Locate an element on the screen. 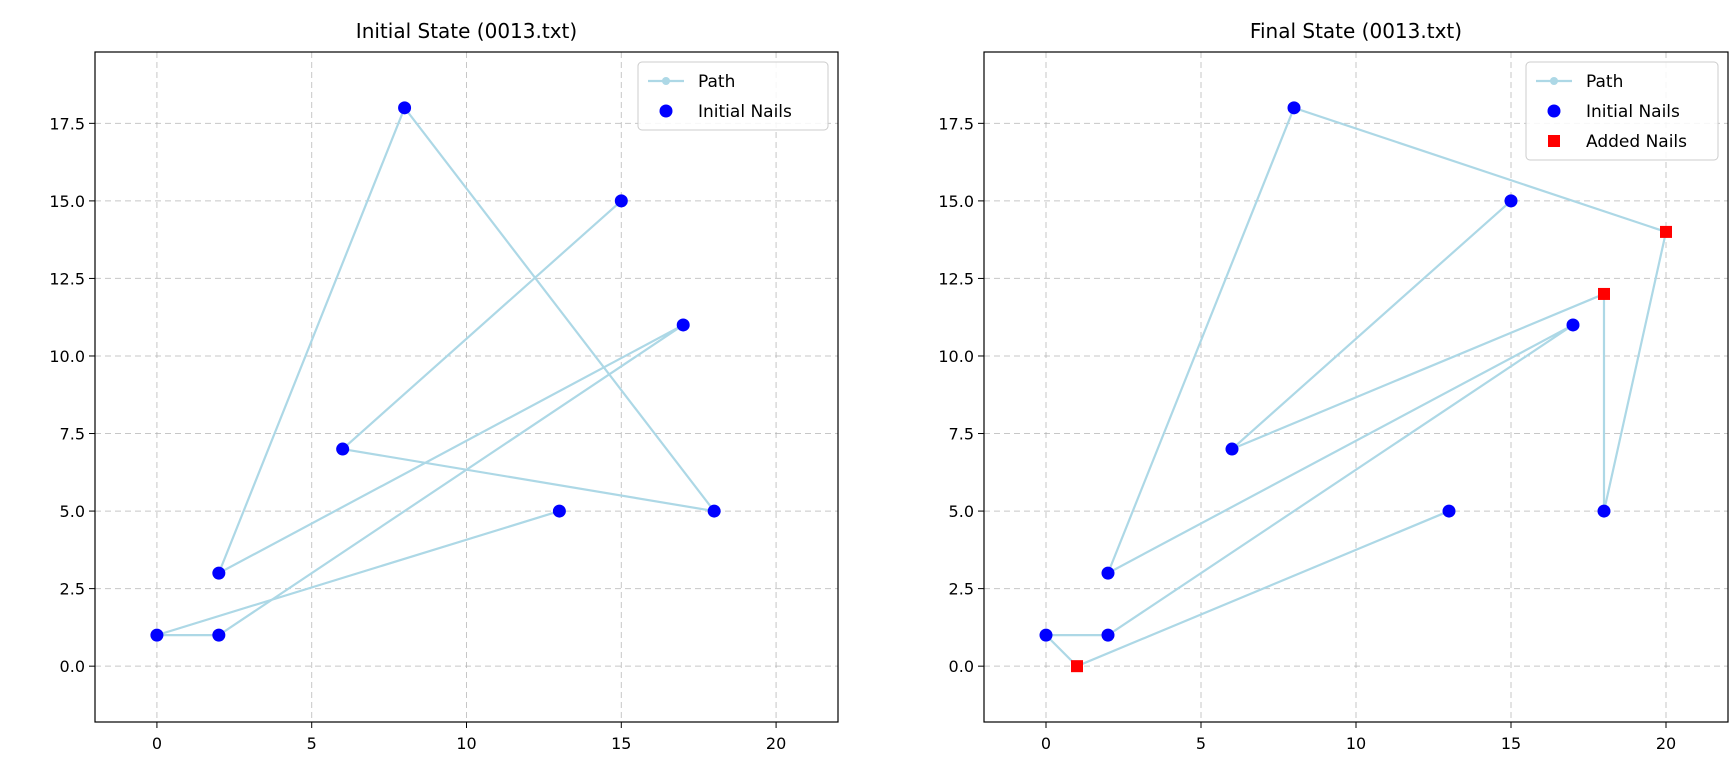 This screenshot has height=762, width=1734. chart-title: Final State (0013.txt) is located at coordinates (1356, 31).